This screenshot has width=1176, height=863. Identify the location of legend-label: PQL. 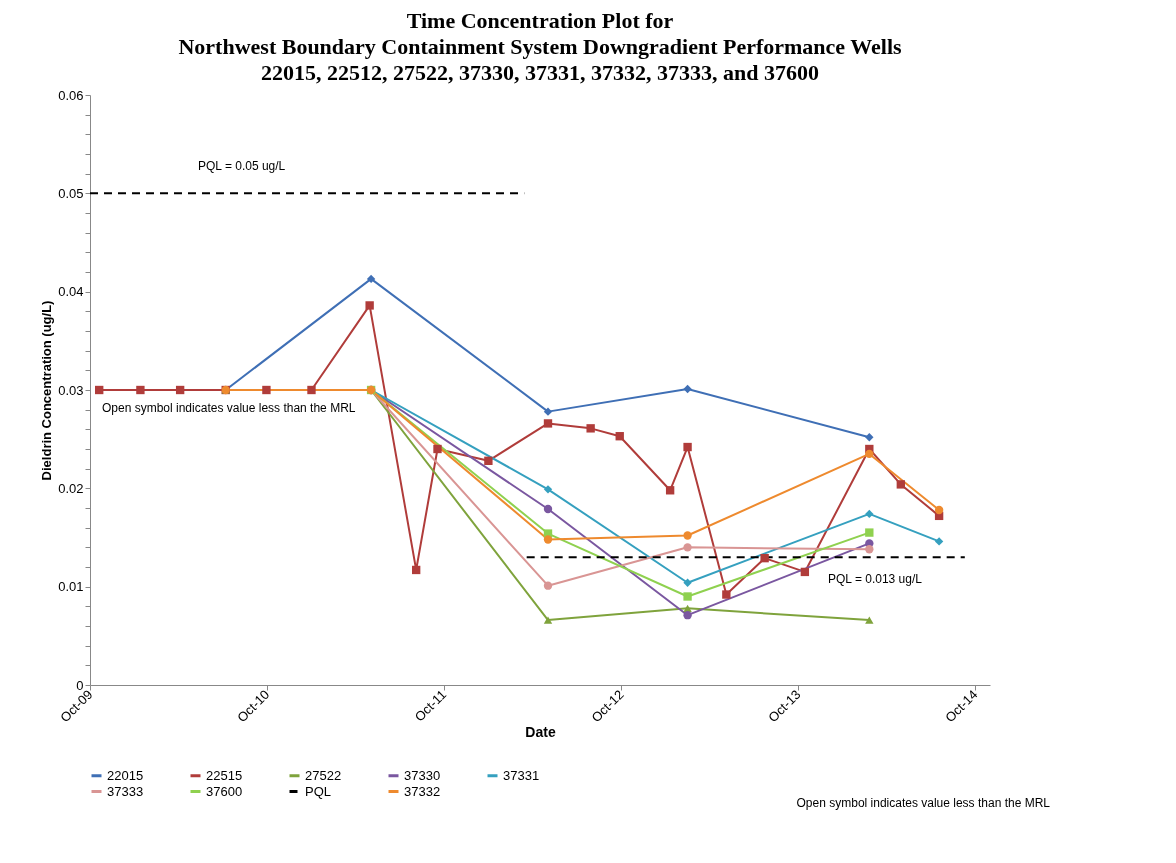
(318, 791).